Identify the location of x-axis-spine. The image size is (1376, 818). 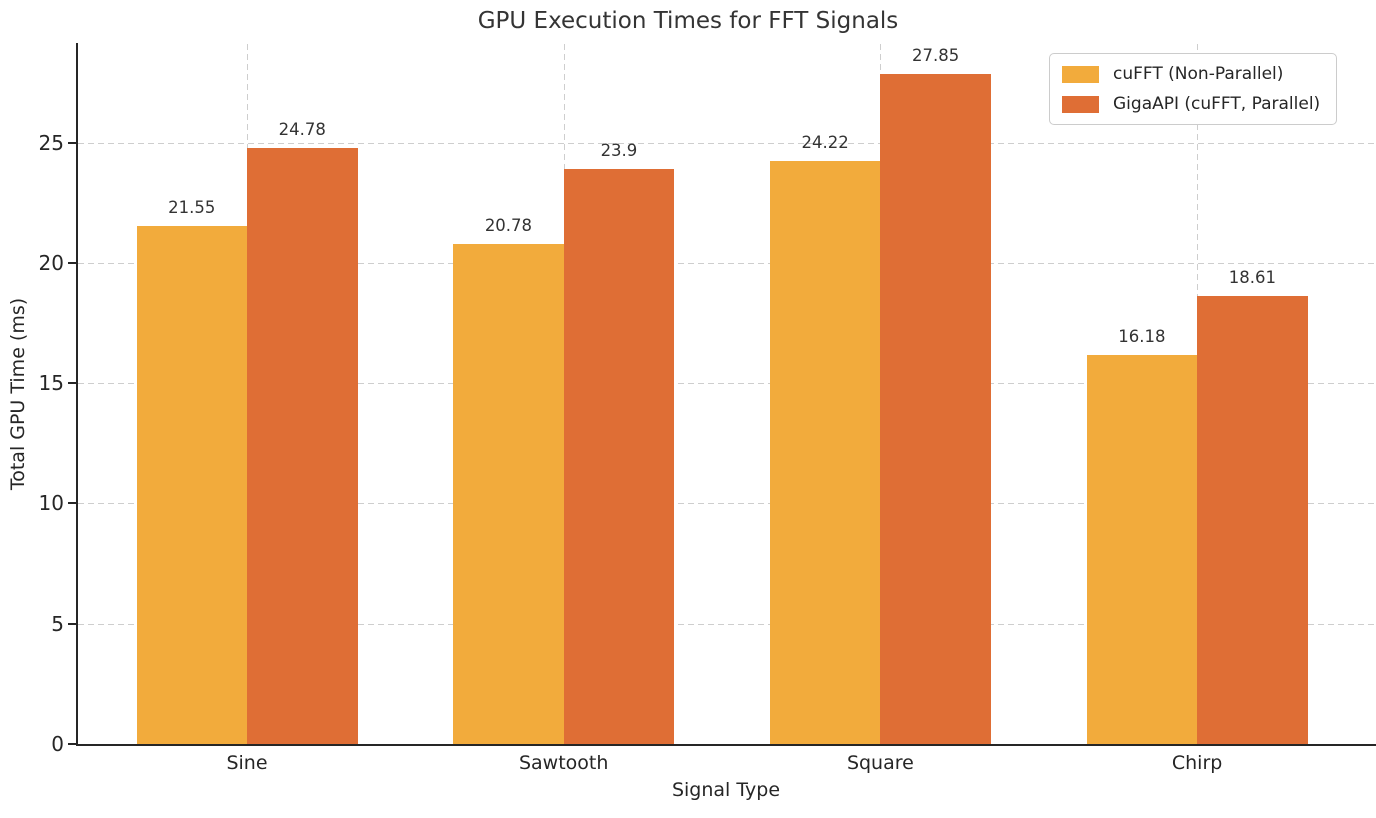
(726, 745).